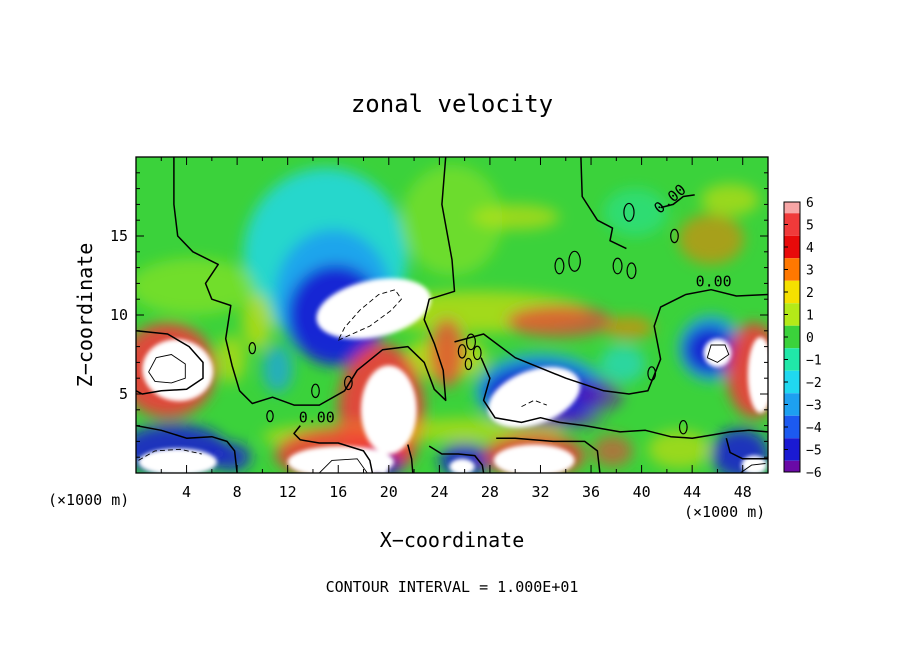 This screenshot has width=904, height=654. Describe the element at coordinates (814, 406) in the screenshot. I see `colorbar-label: −3` at that location.